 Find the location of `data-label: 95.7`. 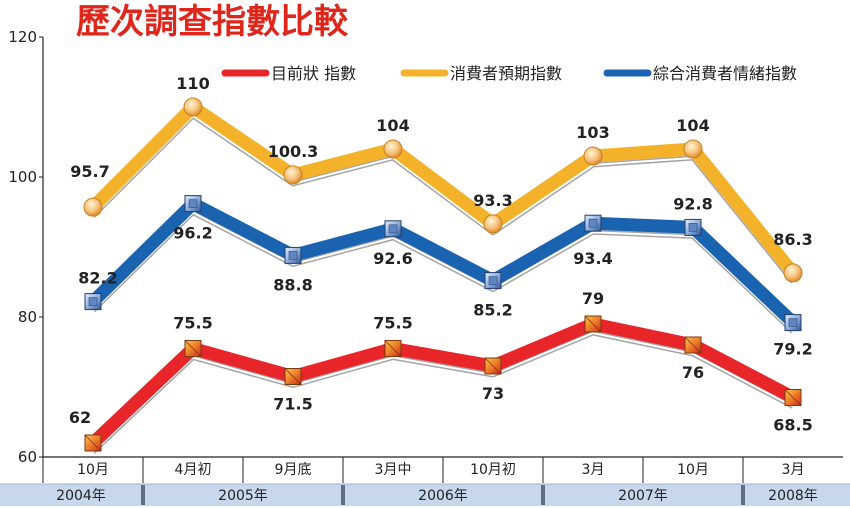

data-label: 95.7 is located at coordinates (89, 171).